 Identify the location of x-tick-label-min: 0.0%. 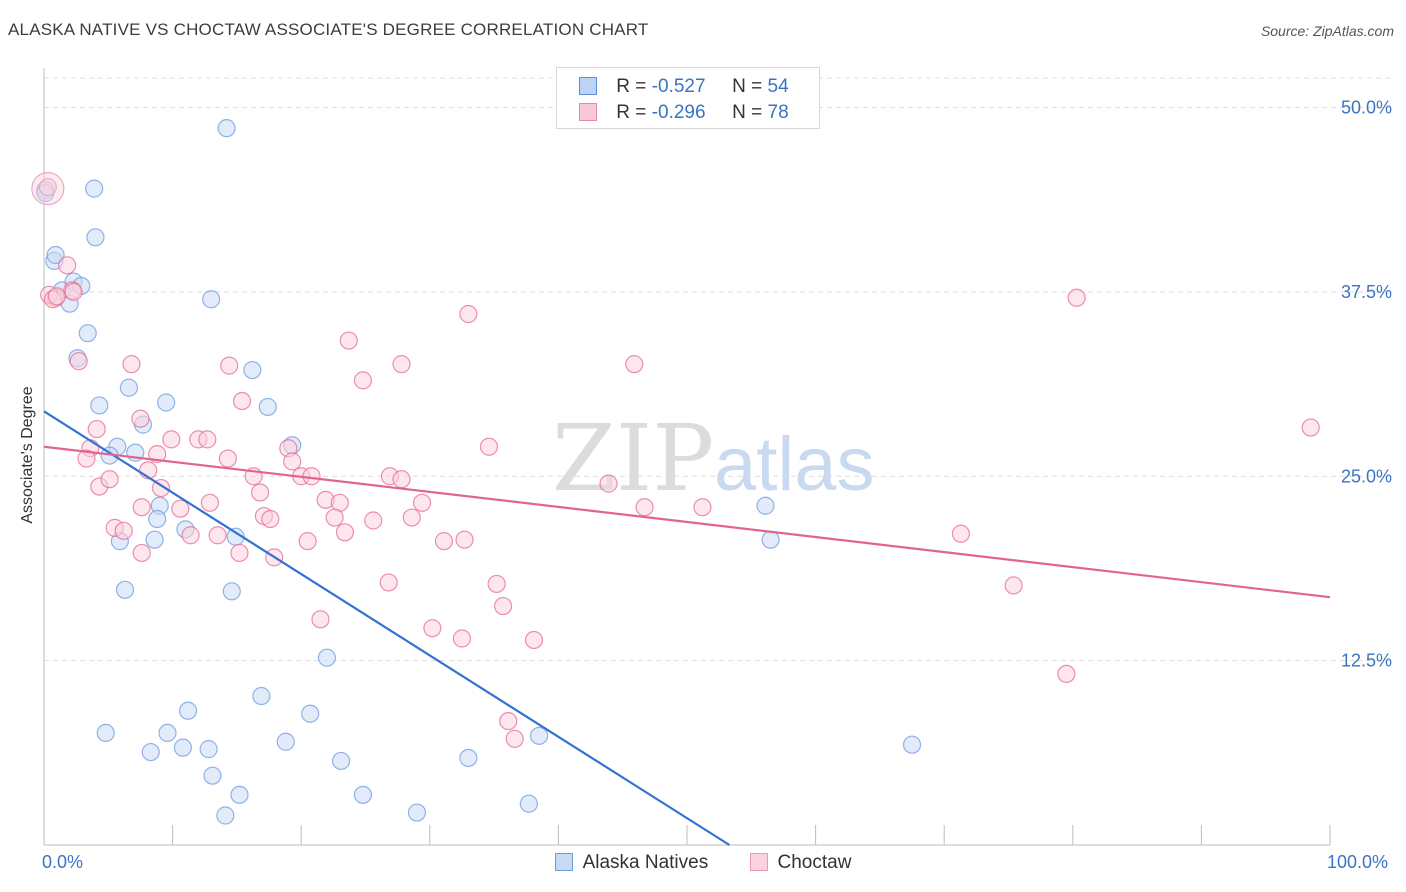
(63, 862).